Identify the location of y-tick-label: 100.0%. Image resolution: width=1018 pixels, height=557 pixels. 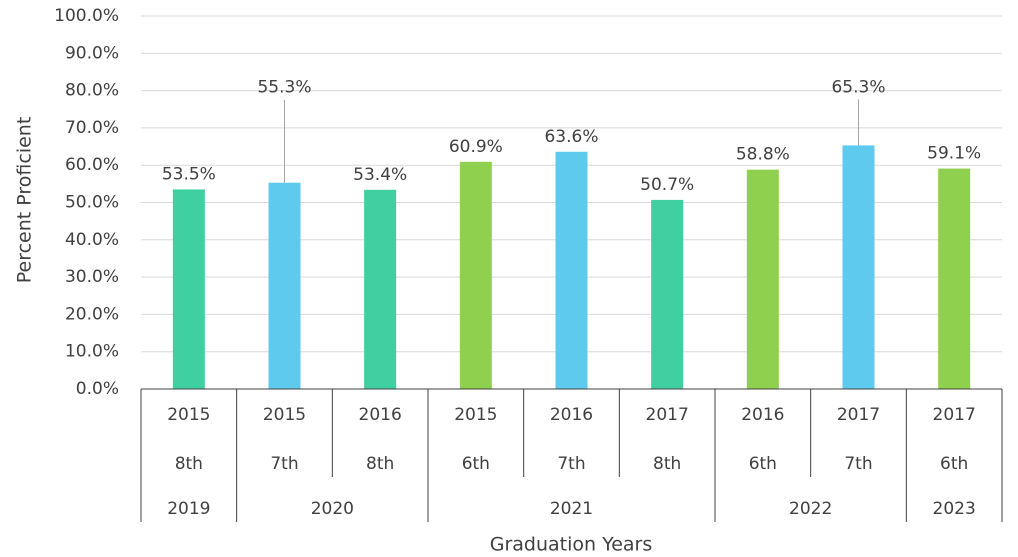
(86, 16).